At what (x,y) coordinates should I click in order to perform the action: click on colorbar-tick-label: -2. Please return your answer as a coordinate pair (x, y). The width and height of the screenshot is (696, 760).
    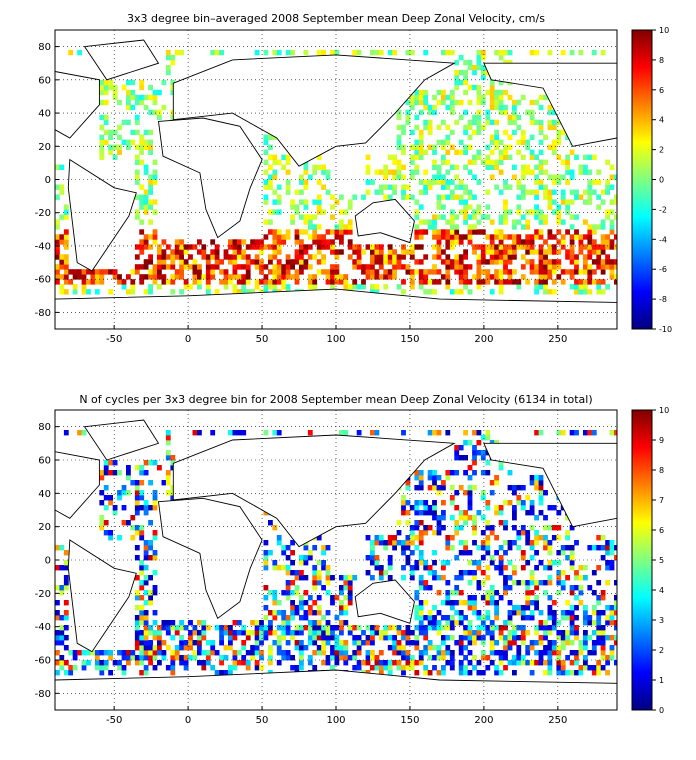
    Looking at the image, I should click on (663, 209).